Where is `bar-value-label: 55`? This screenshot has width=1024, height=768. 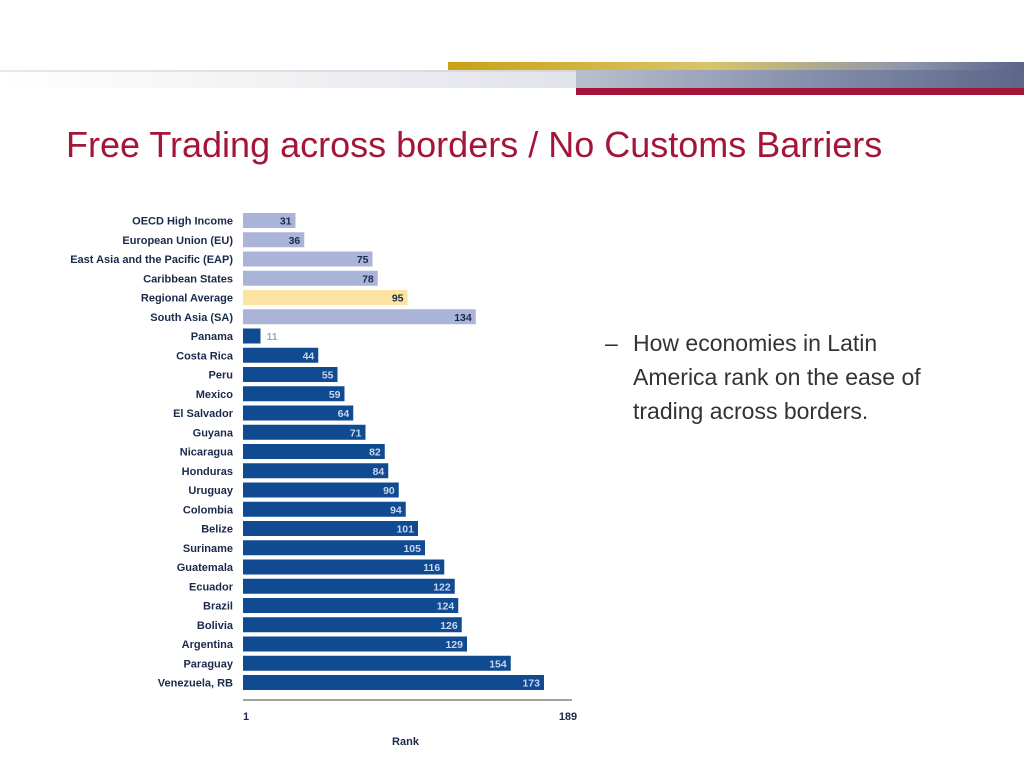
bar-value-label: 55 is located at coordinates (328, 376).